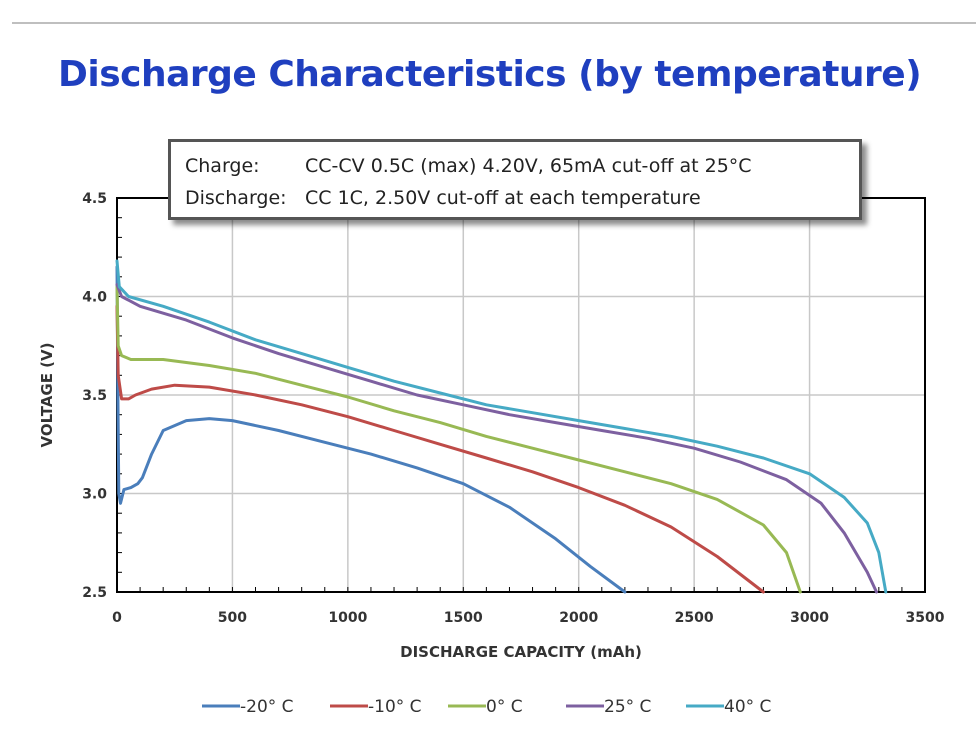 Image resolution: width=976 pixels, height=747 pixels. Describe the element at coordinates (117, 618) in the screenshot. I see `x-tick-label: 0` at that location.